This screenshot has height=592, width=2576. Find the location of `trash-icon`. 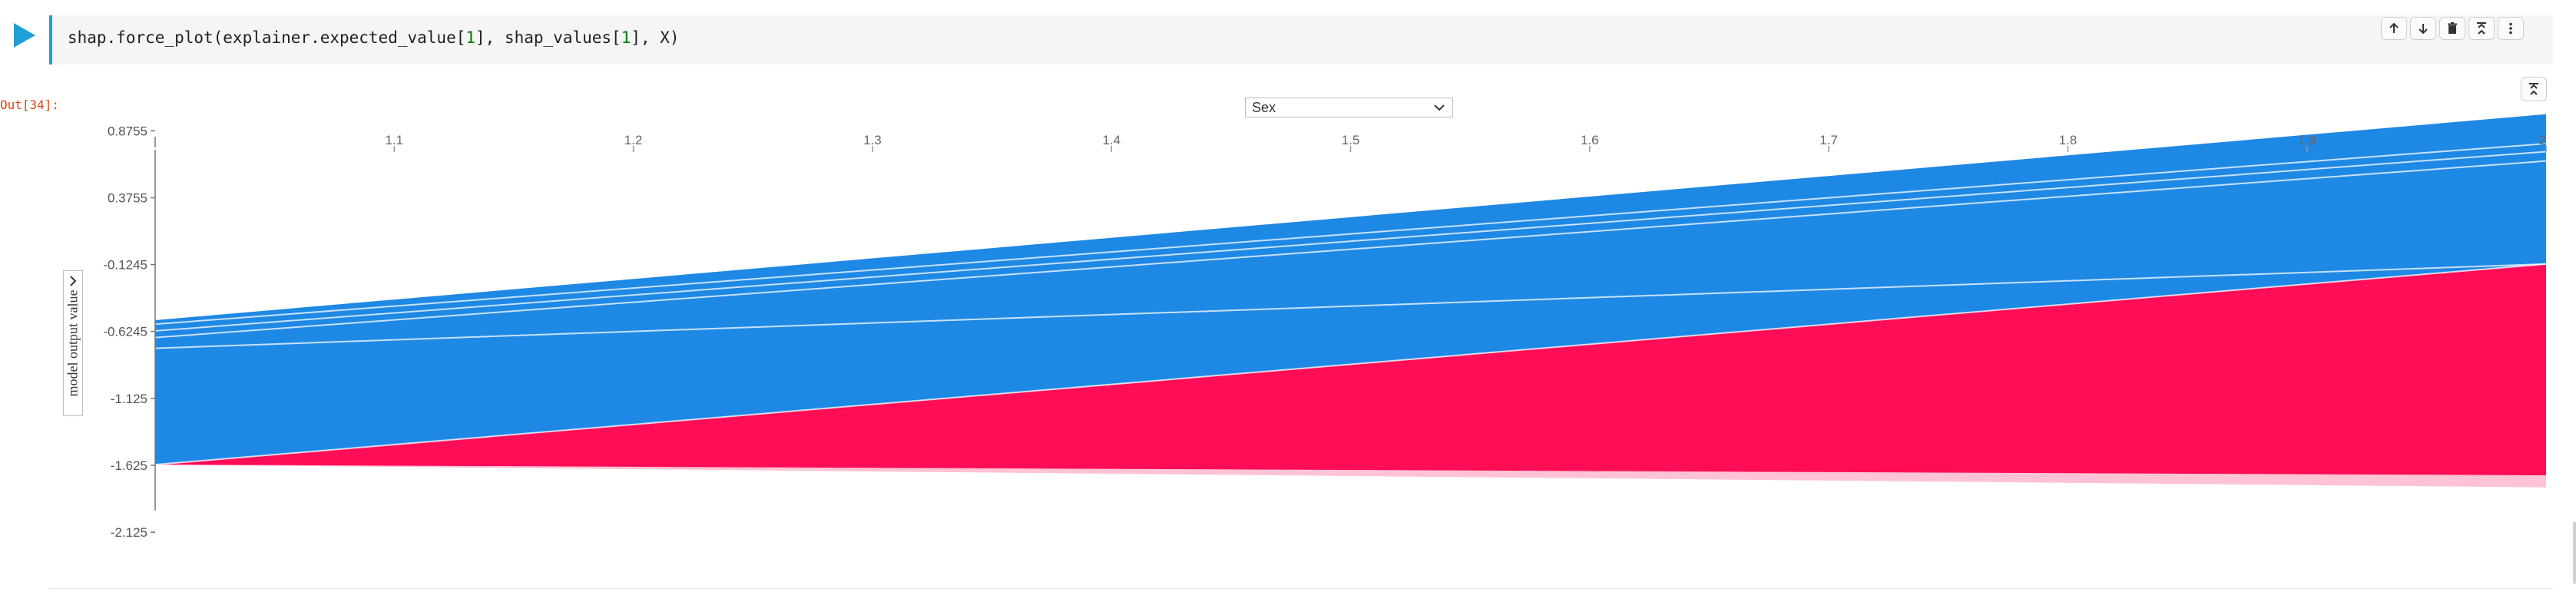

trash-icon is located at coordinates (2452, 28).